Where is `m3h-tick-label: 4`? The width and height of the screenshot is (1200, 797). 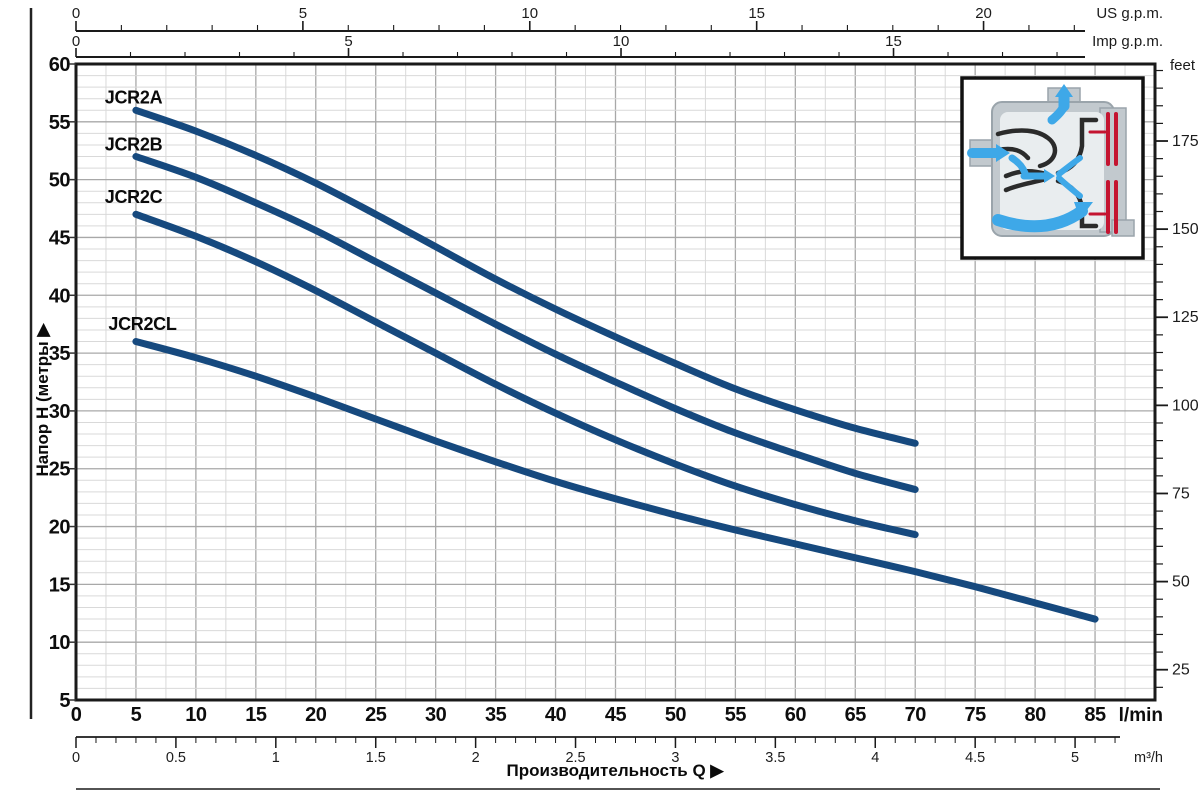 m3h-tick-label: 4 is located at coordinates (875, 758).